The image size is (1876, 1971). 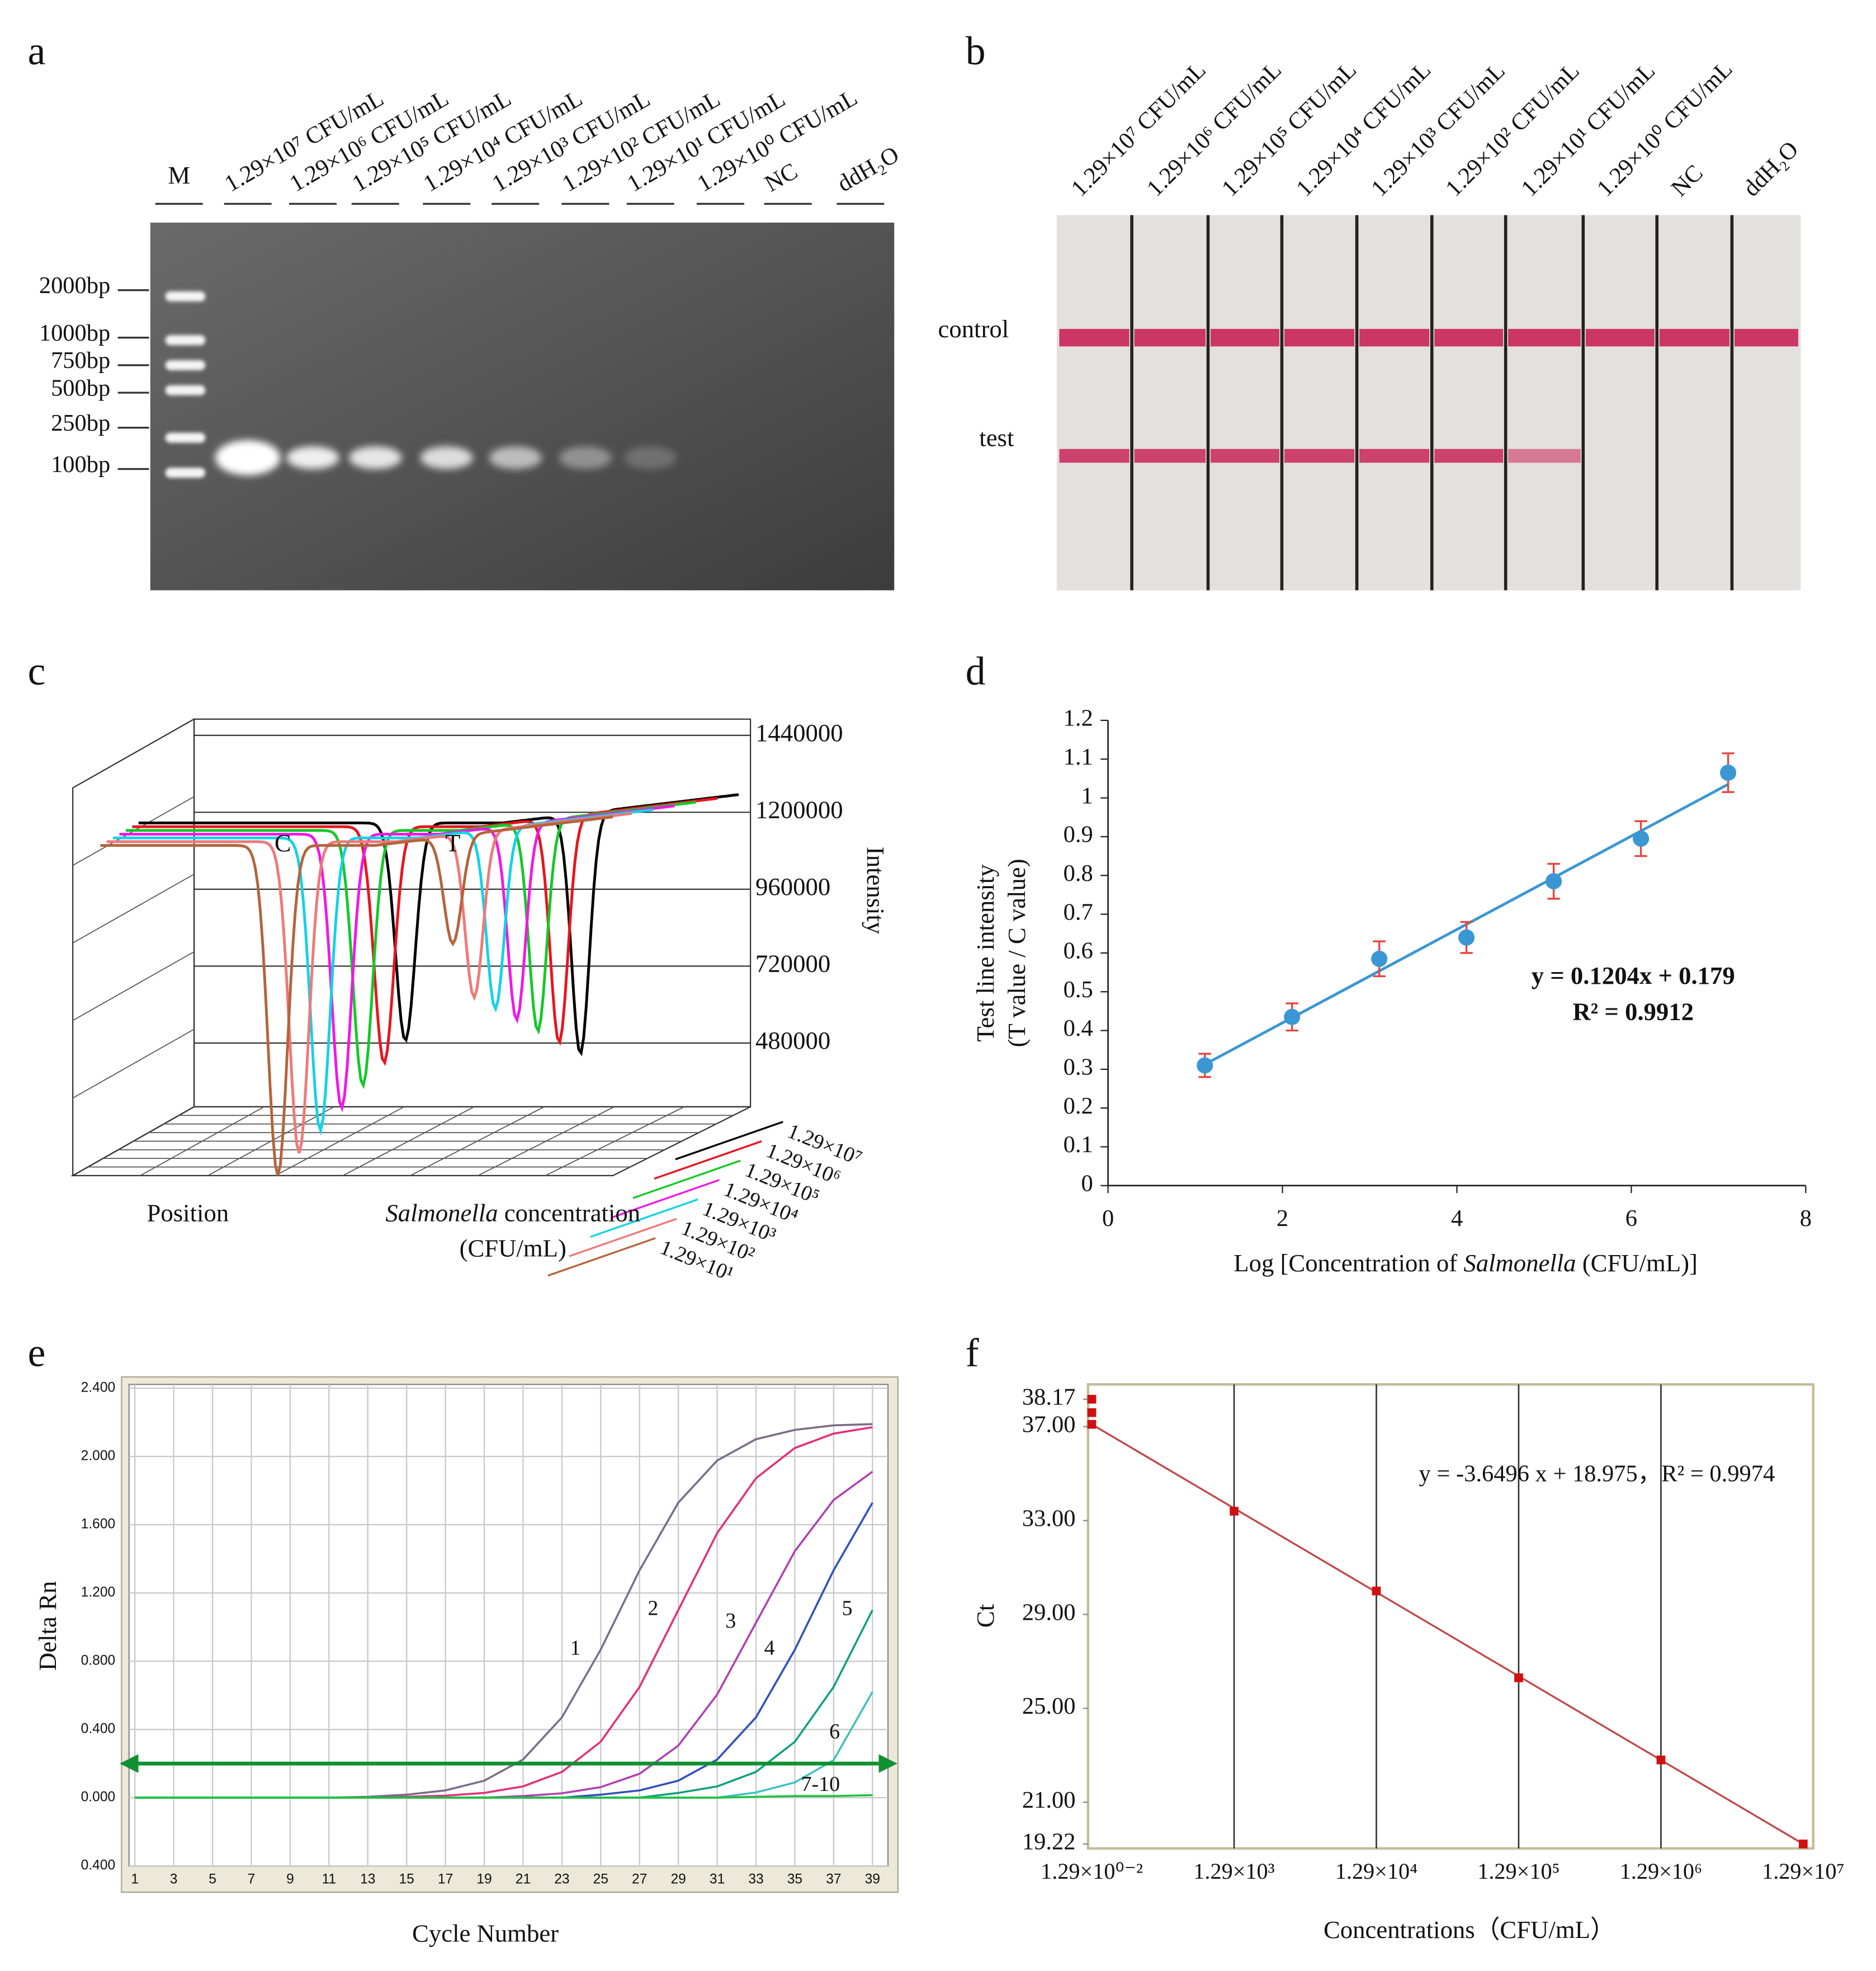 What do you see at coordinates (1376, 1871) in the screenshot?
I see `x-tick-label: 1.29×10⁴` at bounding box center [1376, 1871].